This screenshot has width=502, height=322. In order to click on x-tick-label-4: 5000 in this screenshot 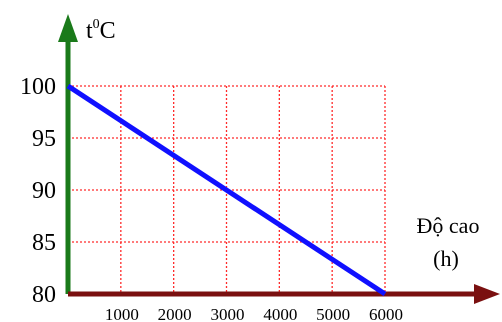, I will do `click(333, 313)`.